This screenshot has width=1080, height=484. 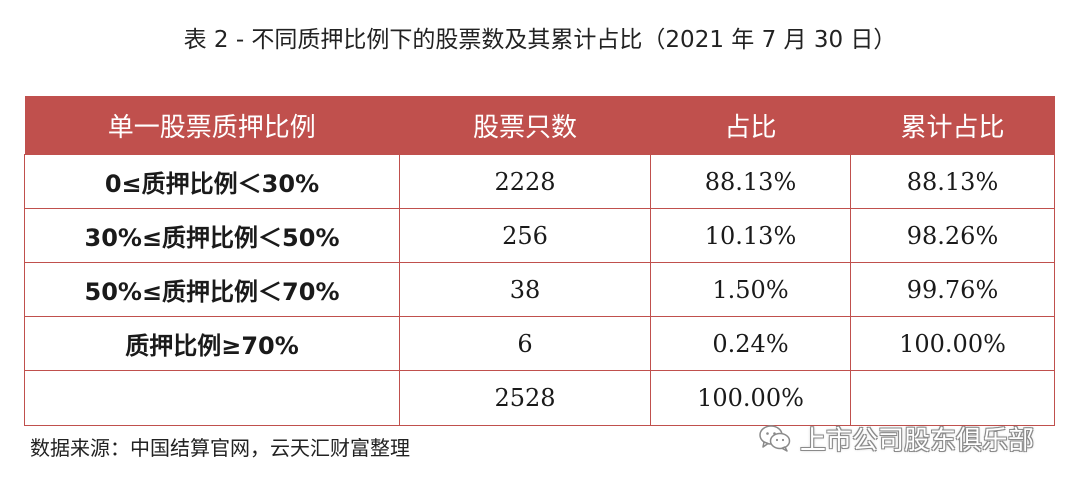 I want to click on cell-cumulative-share: 99.76%, so click(x=952, y=289).